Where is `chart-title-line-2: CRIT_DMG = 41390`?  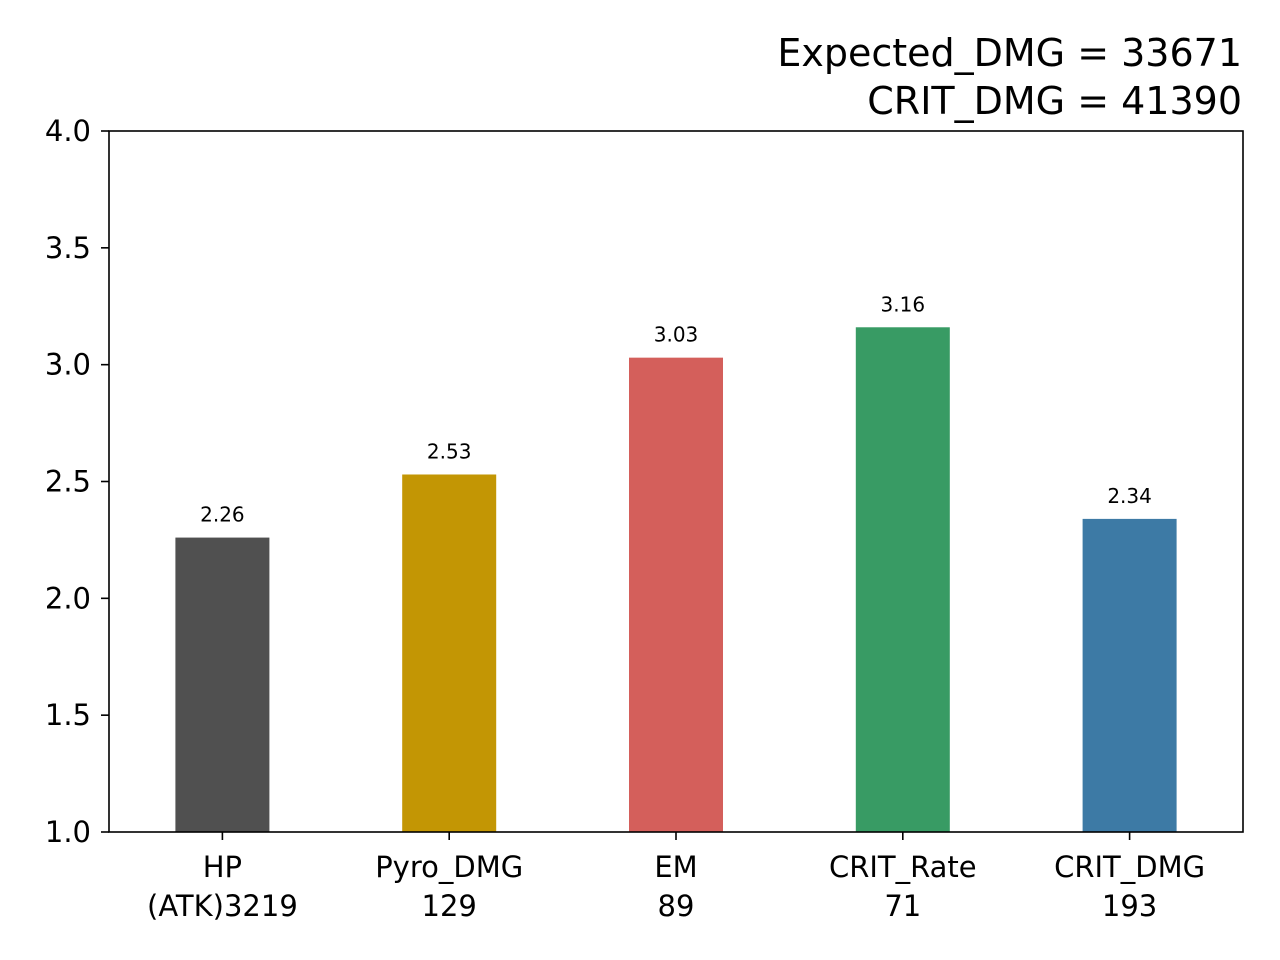 chart-title-line-2: CRIT_DMG = 41390 is located at coordinates (1054, 101).